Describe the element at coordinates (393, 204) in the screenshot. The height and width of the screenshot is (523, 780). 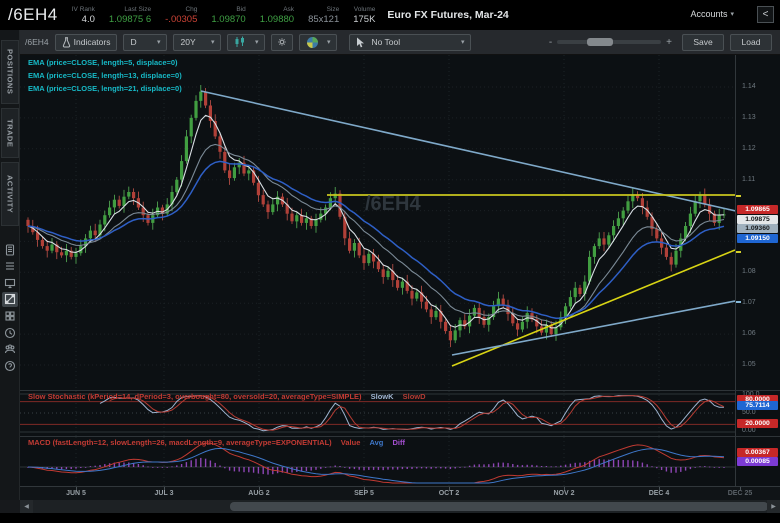
I see `symbol-watermark: /6EH4` at that location.